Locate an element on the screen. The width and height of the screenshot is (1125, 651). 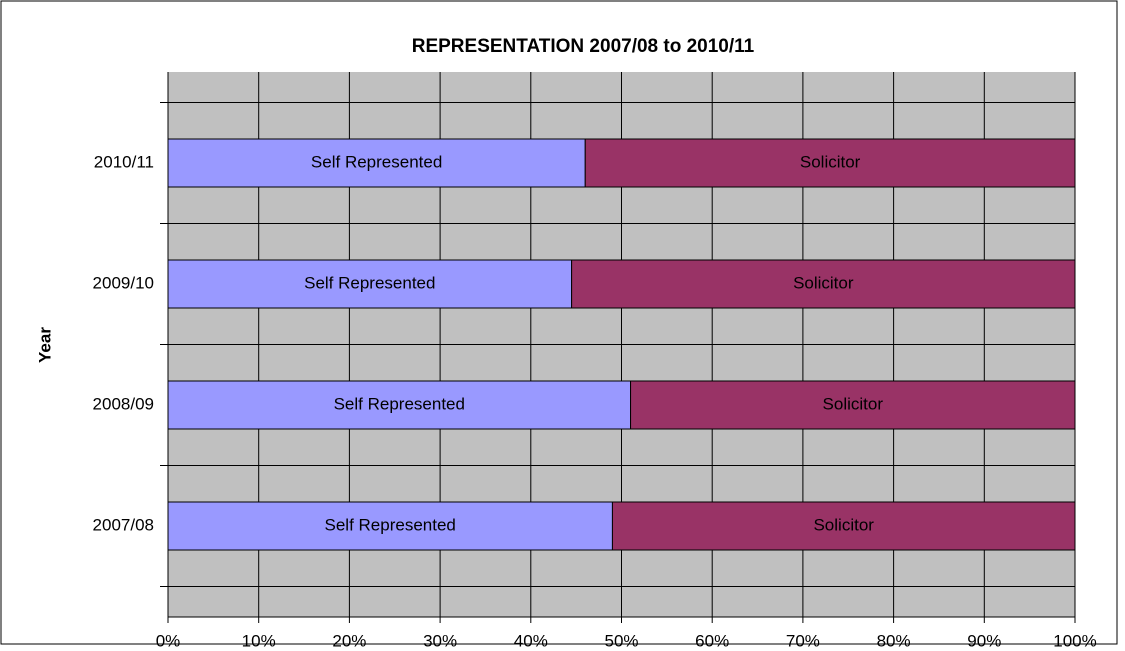
x-tick-label: 70% is located at coordinates (803, 640).